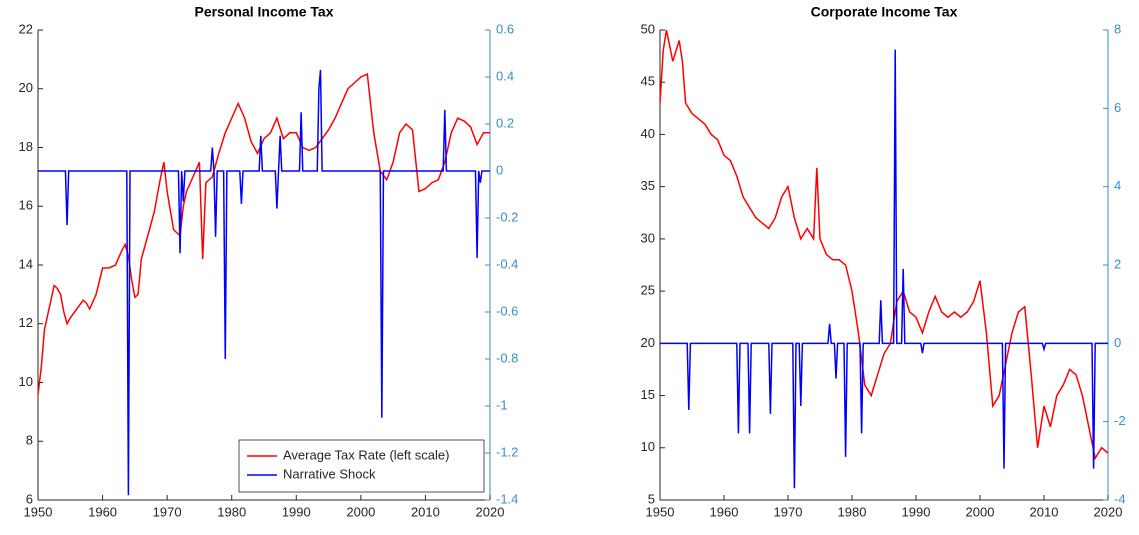 The image size is (1139, 535). I want to click on y2-tick-label: 6, so click(1117, 107).